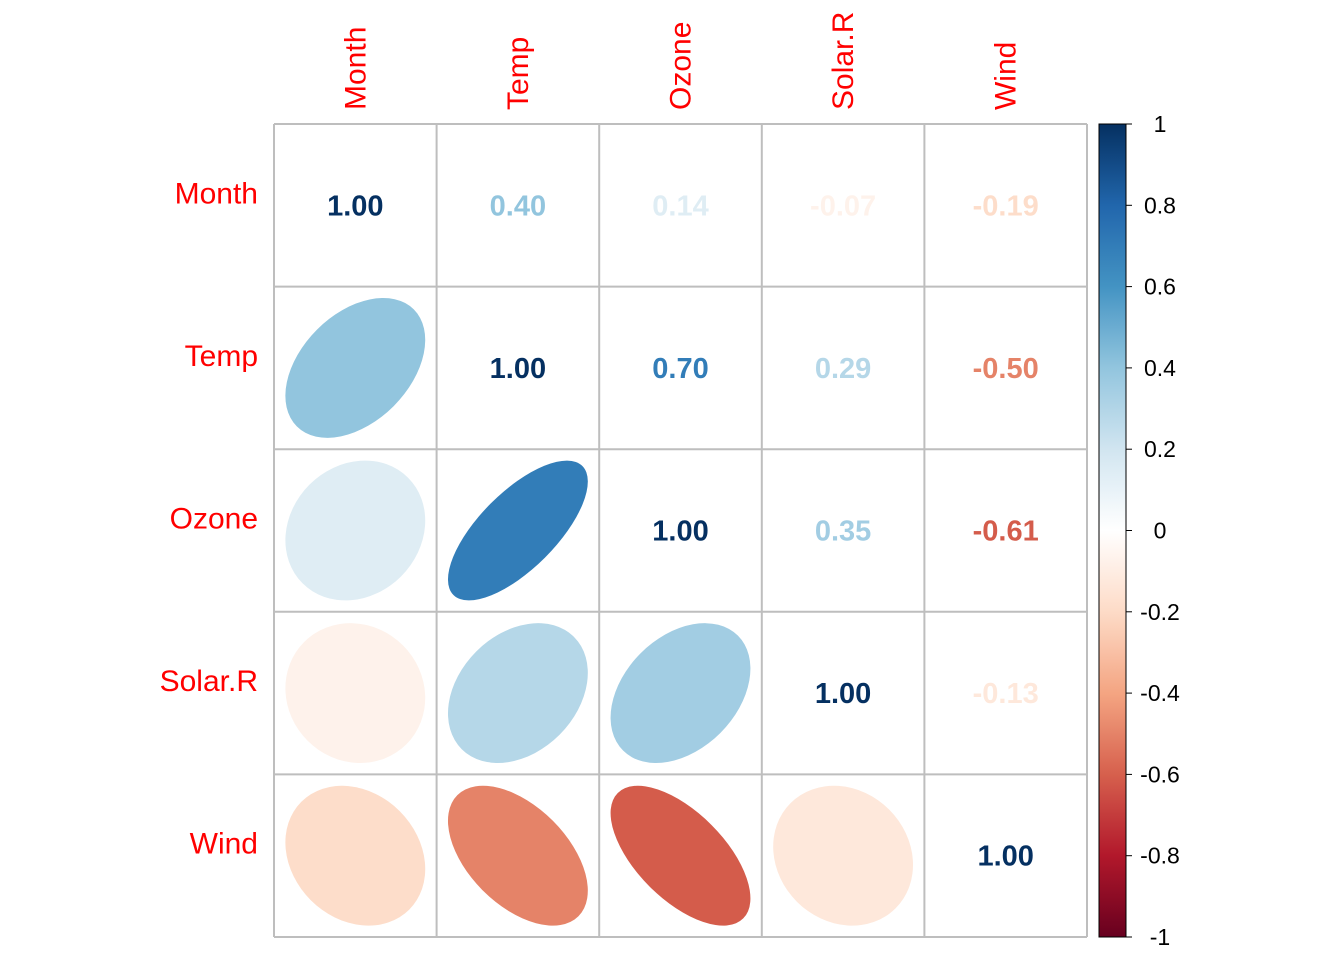 The height and width of the screenshot is (960, 1344). Describe the element at coordinates (216, 193) in the screenshot. I see `row-label-Month: Month` at that location.